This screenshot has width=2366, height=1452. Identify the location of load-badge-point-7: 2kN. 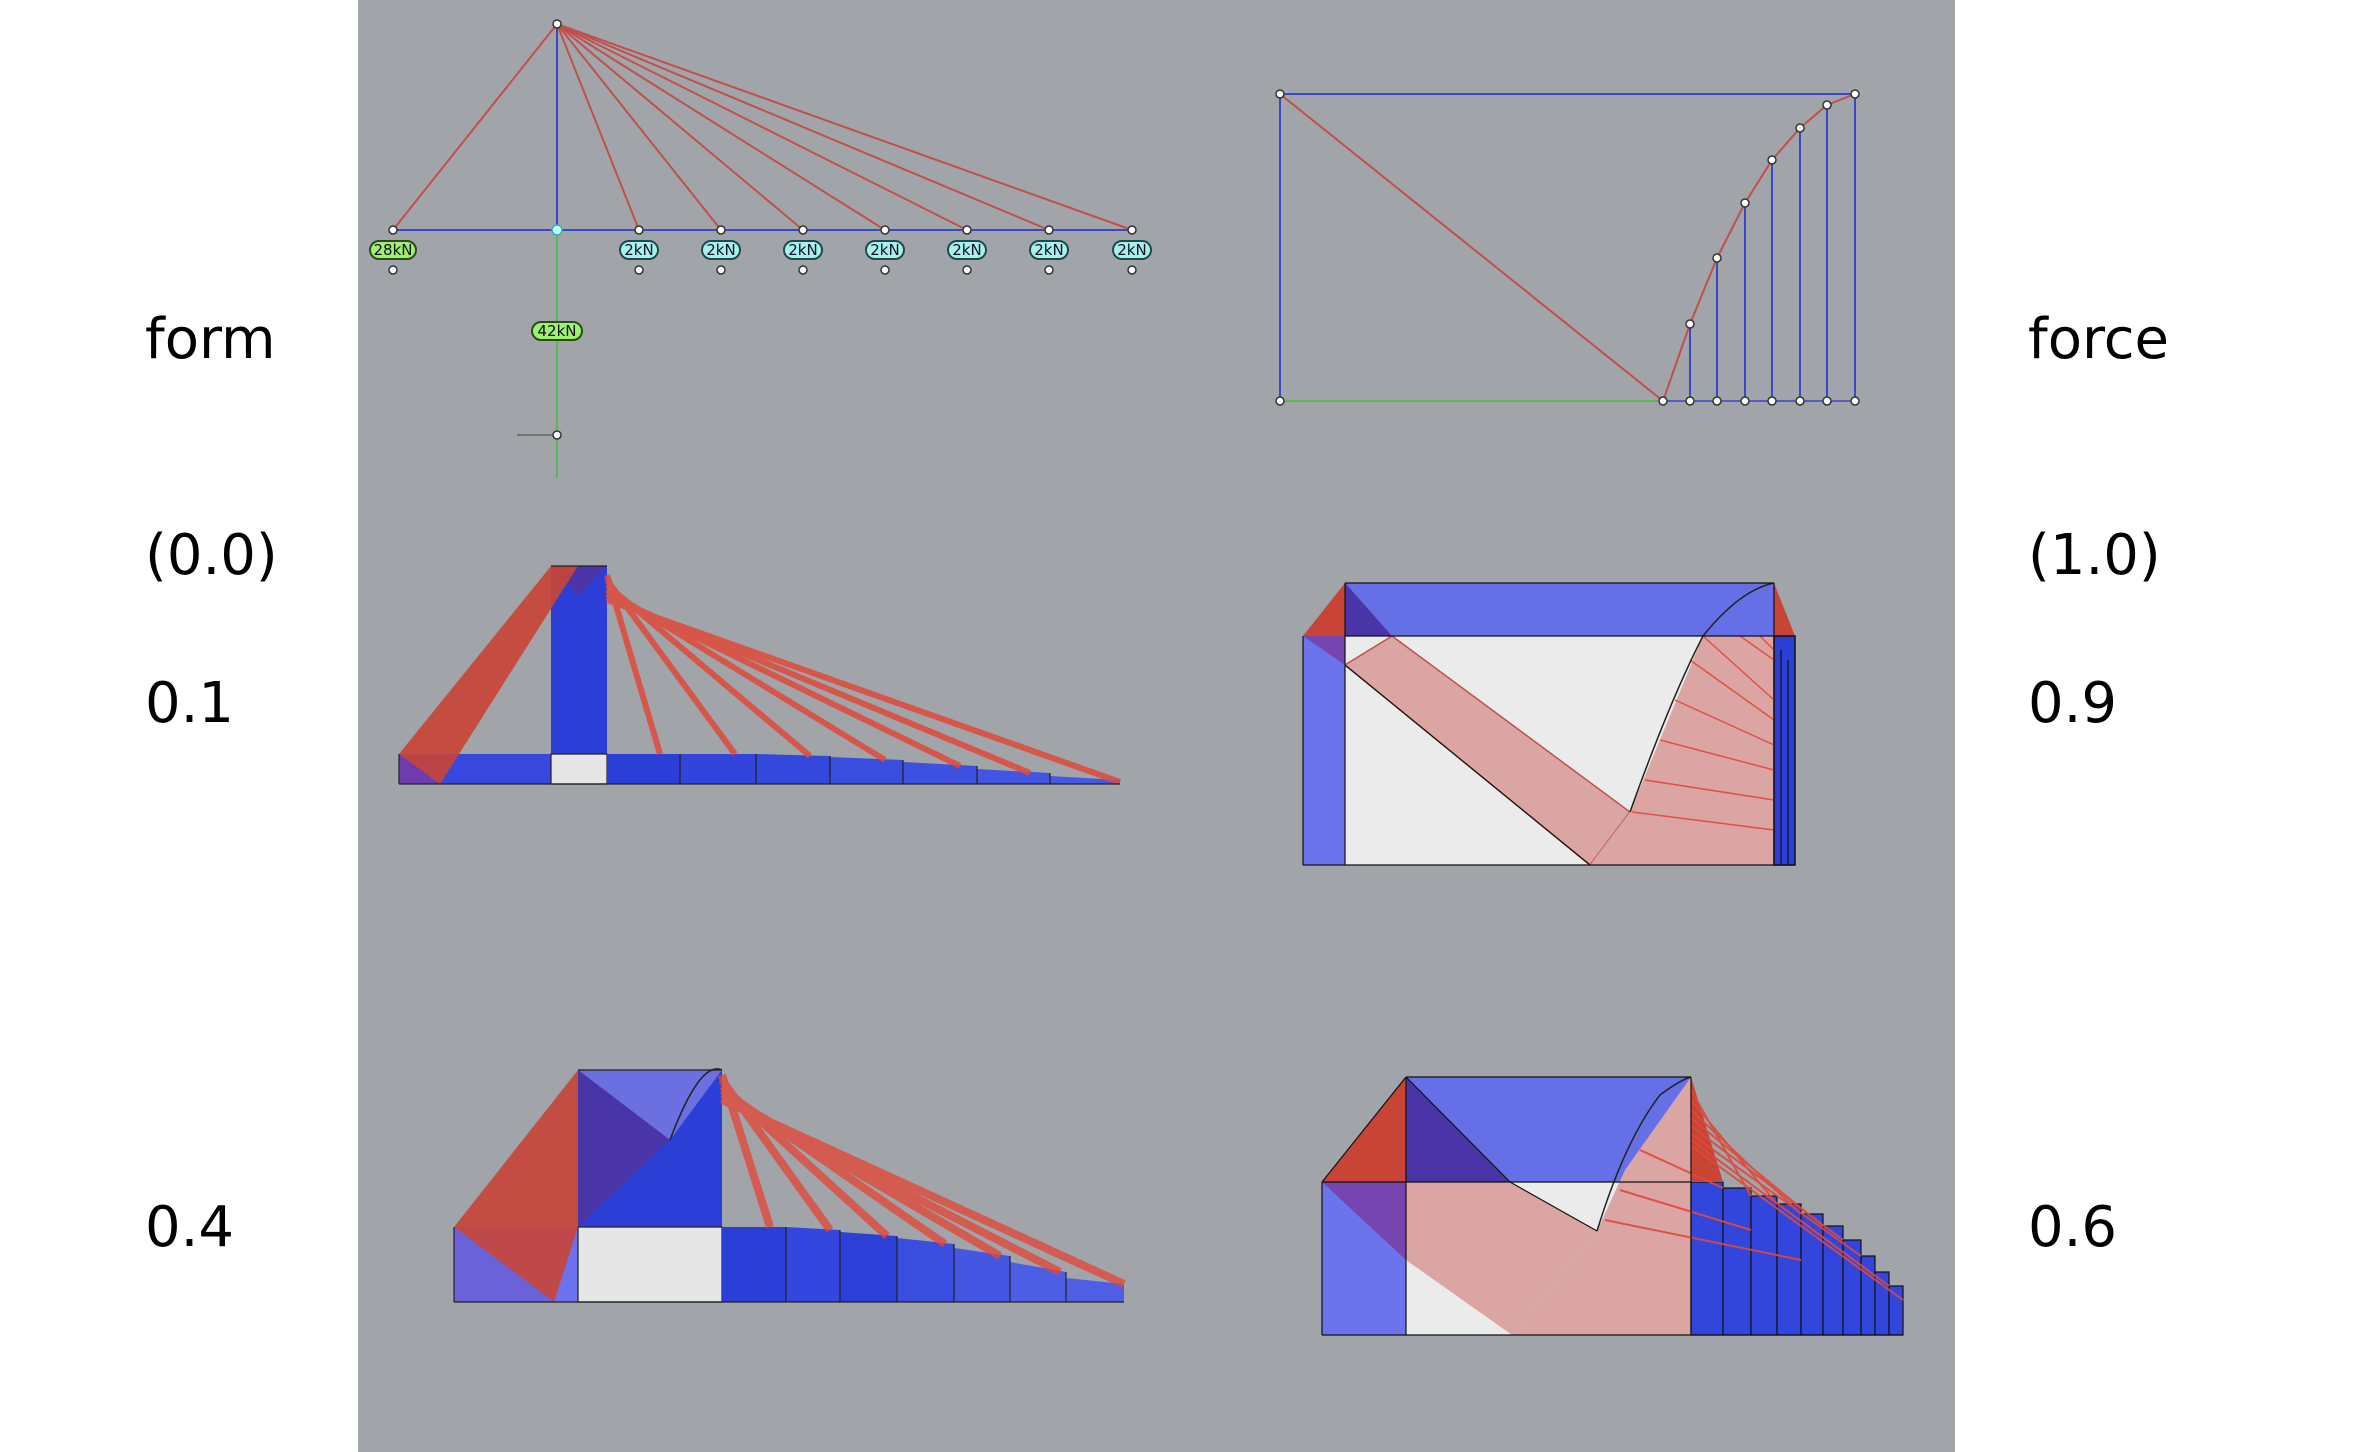
(1132, 250).